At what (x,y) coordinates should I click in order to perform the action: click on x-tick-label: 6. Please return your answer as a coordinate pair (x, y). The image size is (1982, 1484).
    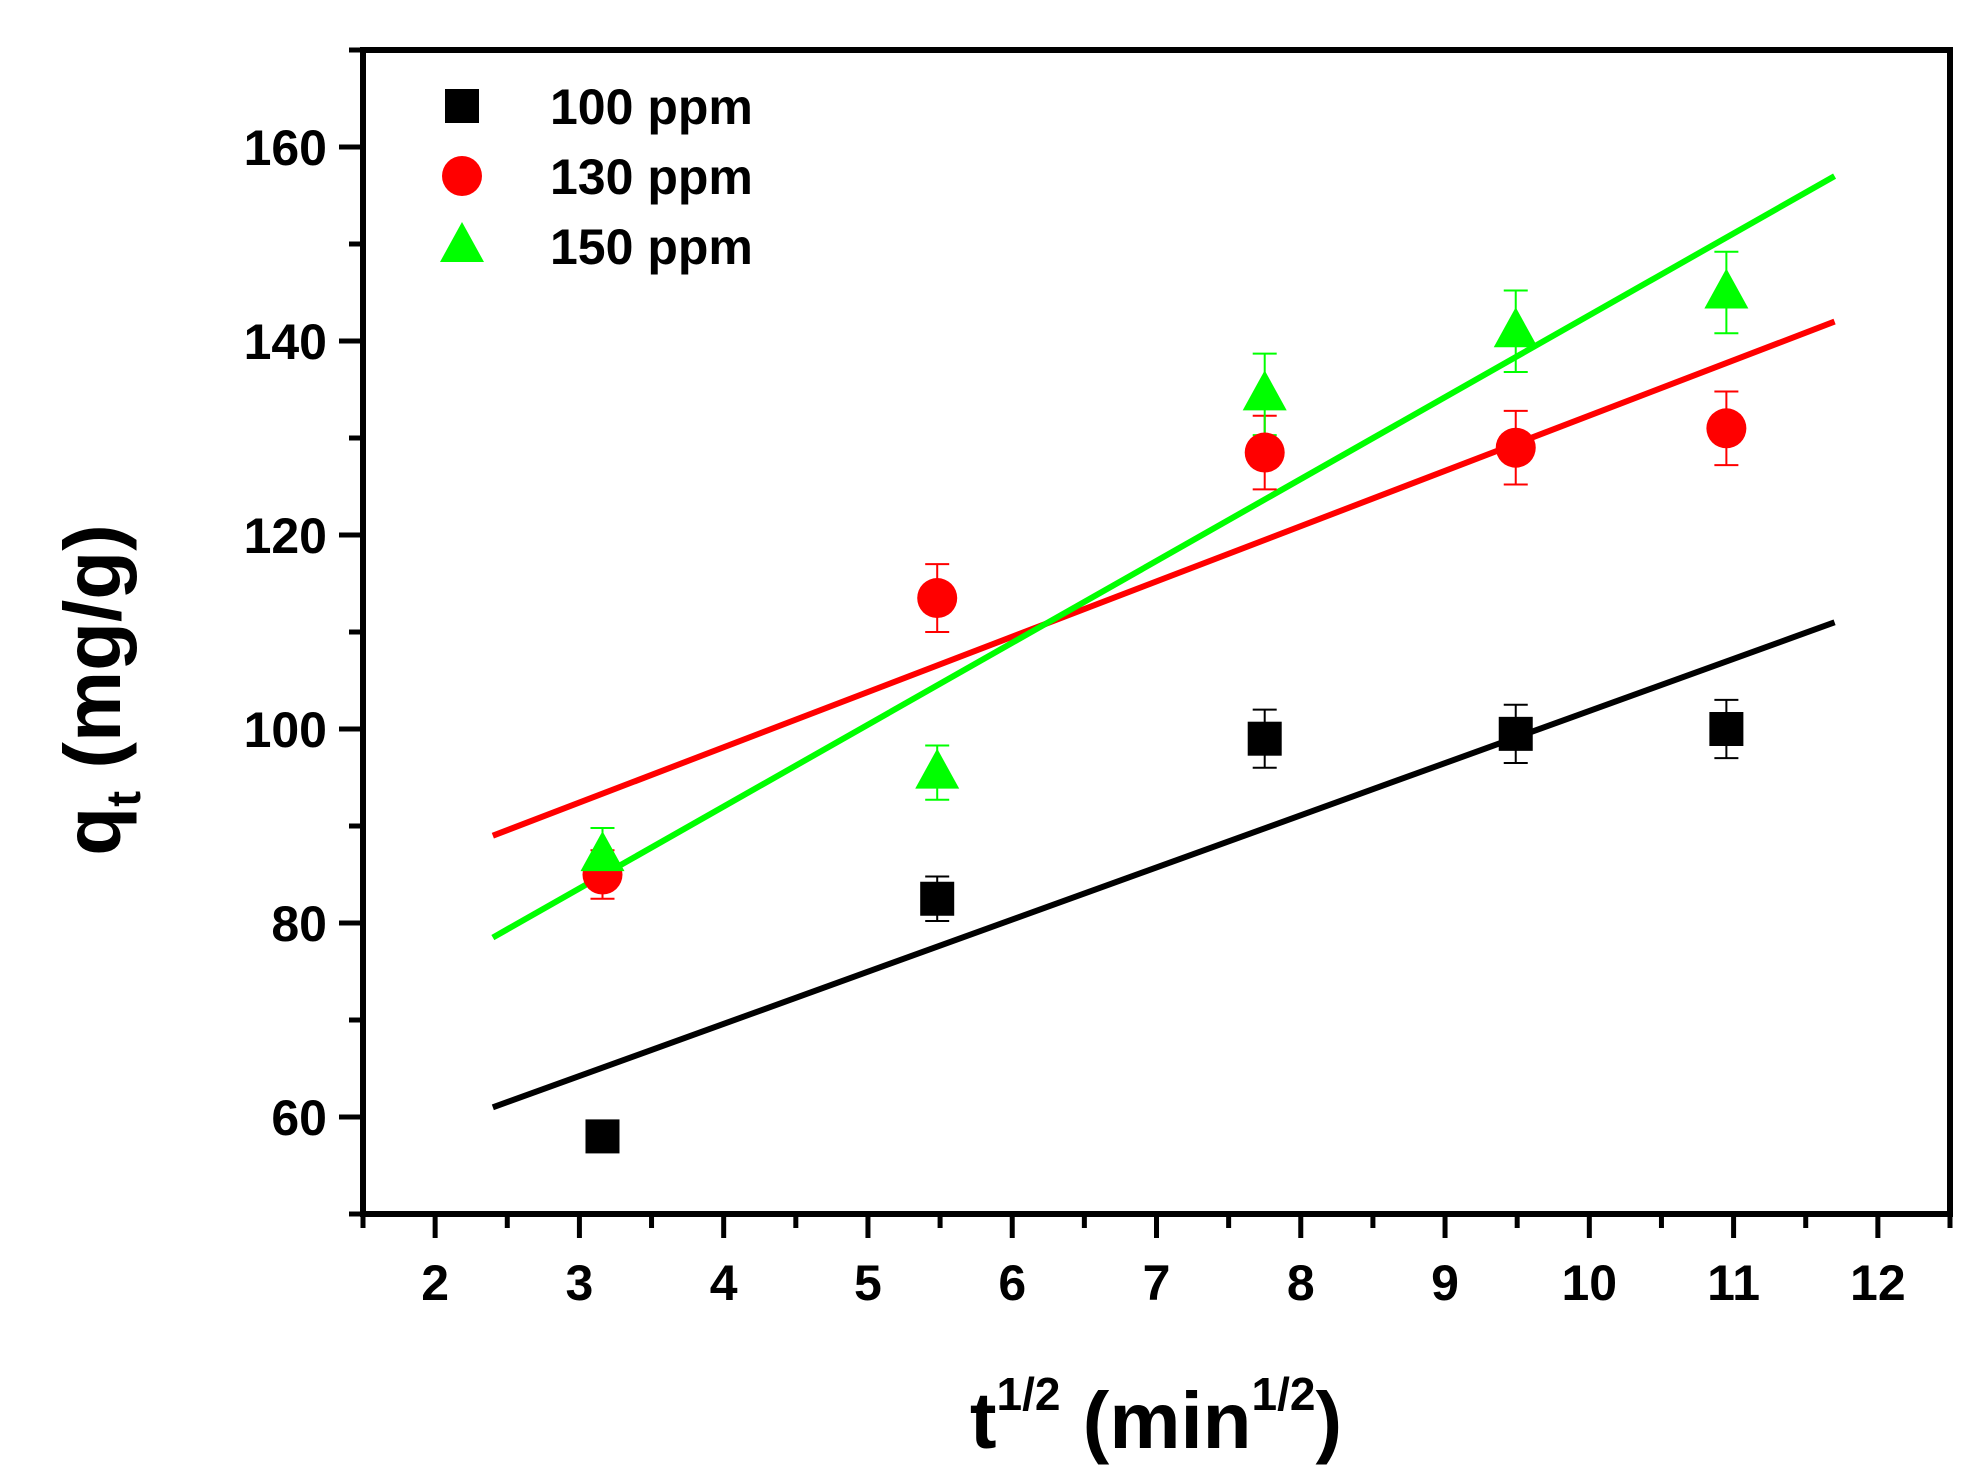
    Looking at the image, I should click on (1012, 1283).